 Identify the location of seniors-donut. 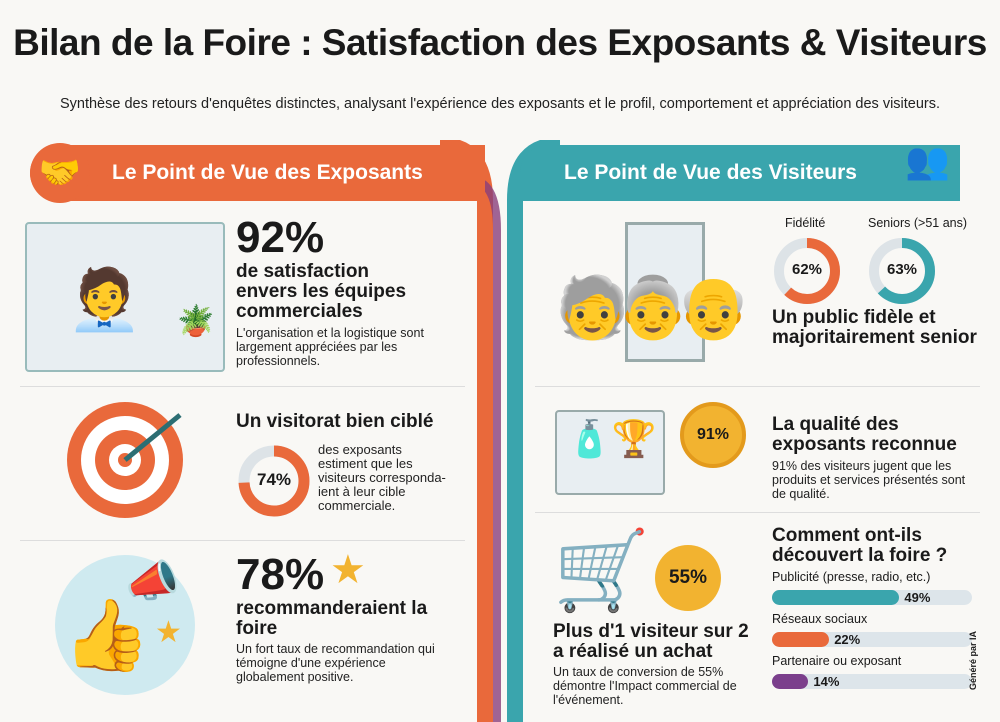
(902, 271).